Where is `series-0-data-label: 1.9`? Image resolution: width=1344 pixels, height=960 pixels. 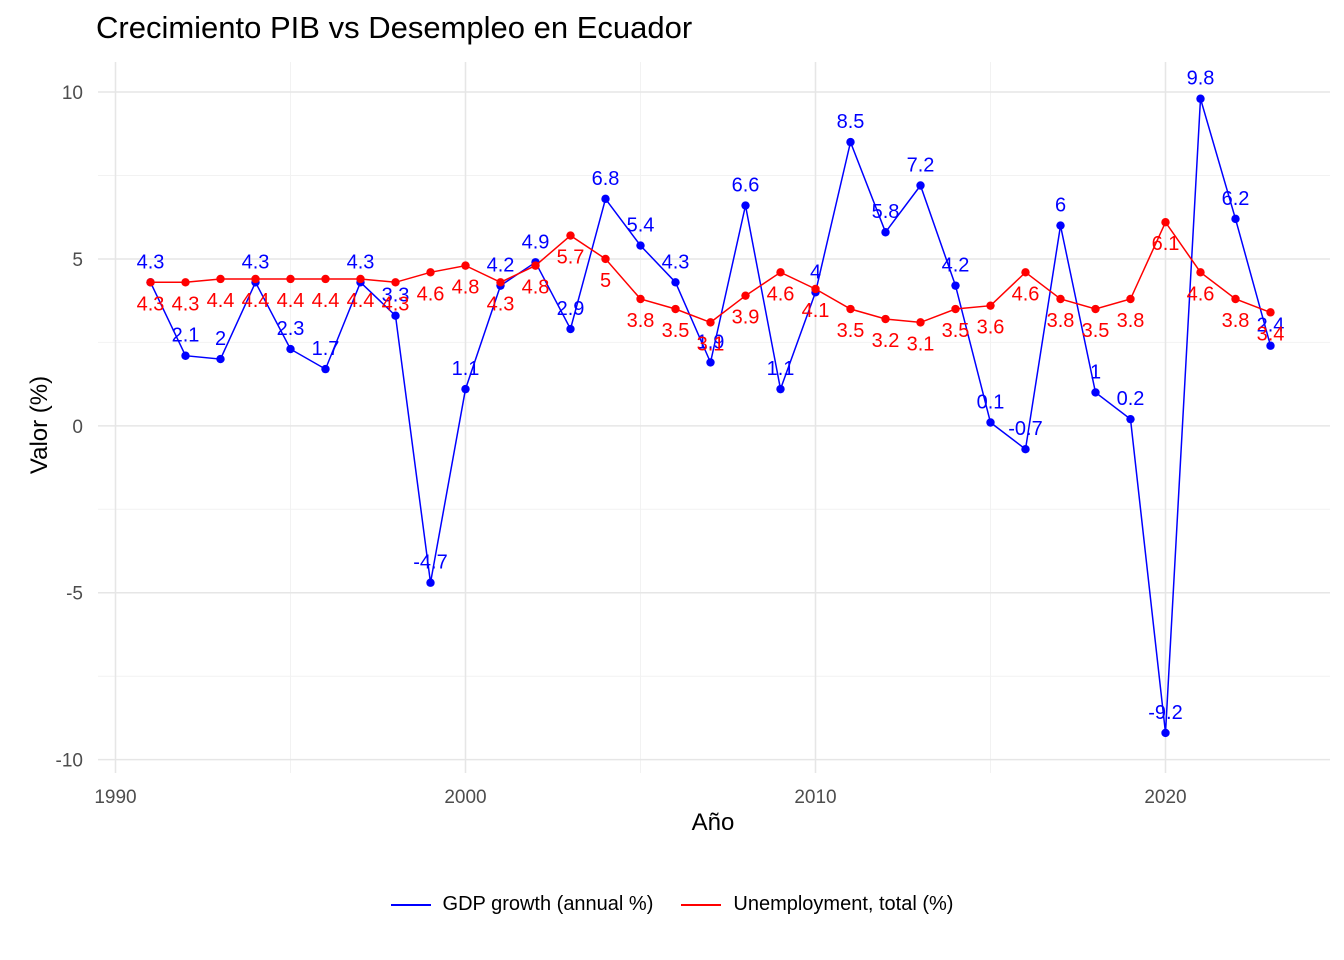
series-0-data-label: 1.9 is located at coordinates (711, 342).